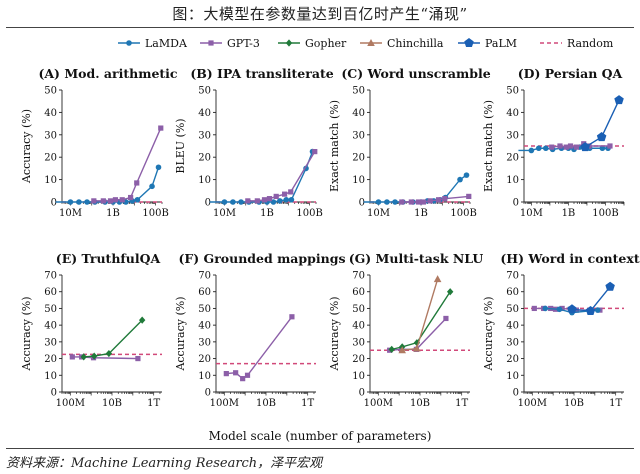 The width and height of the screenshot is (640, 474). What do you see at coordinates (358, 158) in the screenshot?
I see `y-tick-label: 20` at bounding box center [358, 158].